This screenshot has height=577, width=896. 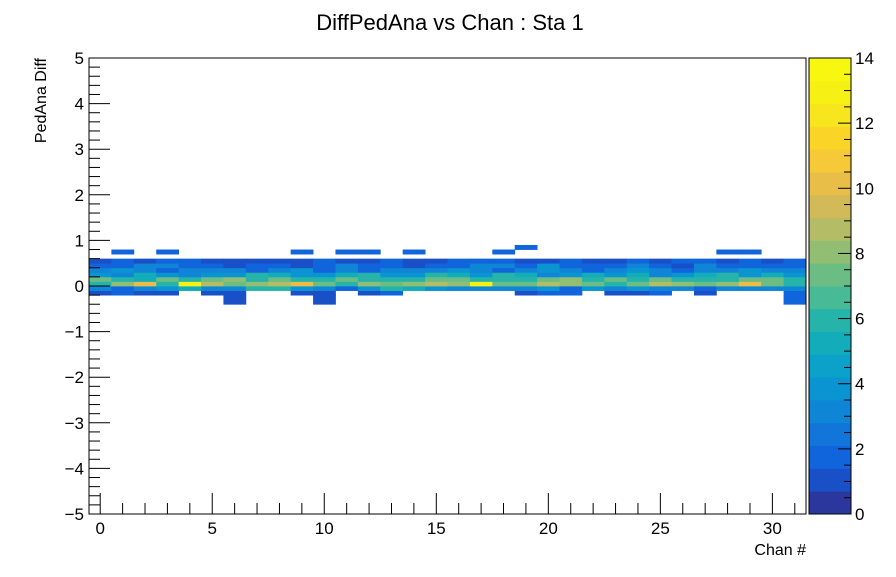 What do you see at coordinates (79, 286) in the screenshot?
I see `y-tick-label: 0` at bounding box center [79, 286].